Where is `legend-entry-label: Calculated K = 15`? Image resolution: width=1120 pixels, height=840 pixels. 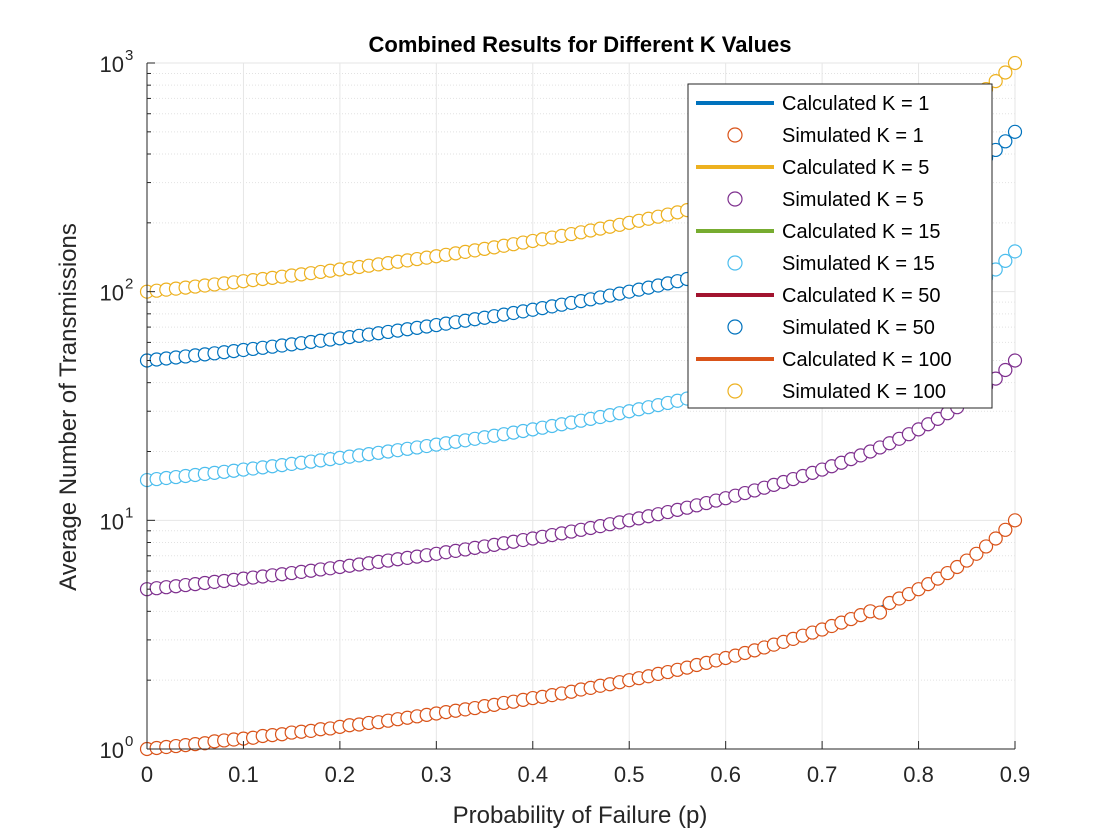
legend-entry-label: Calculated K = 15 is located at coordinates (861, 232).